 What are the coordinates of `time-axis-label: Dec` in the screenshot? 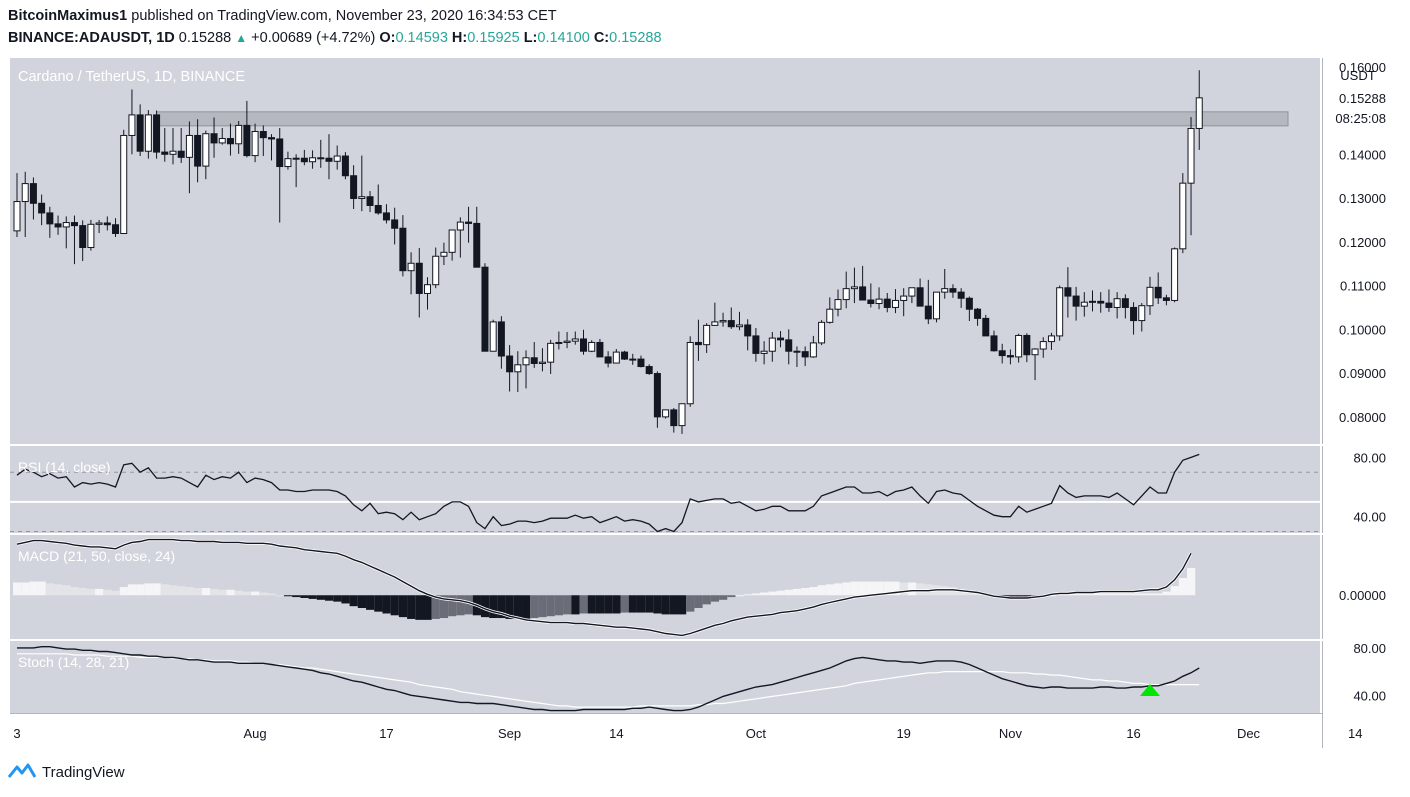 It's located at (1249, 733).